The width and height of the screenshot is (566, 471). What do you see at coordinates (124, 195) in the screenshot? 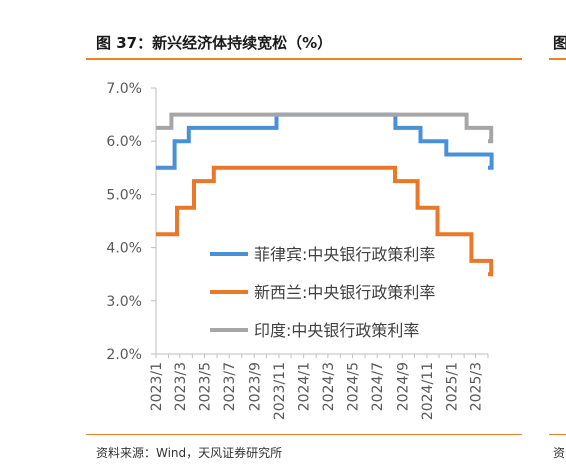
I see `y-tick-label: 5.0%` at bounding box center [124, 195].